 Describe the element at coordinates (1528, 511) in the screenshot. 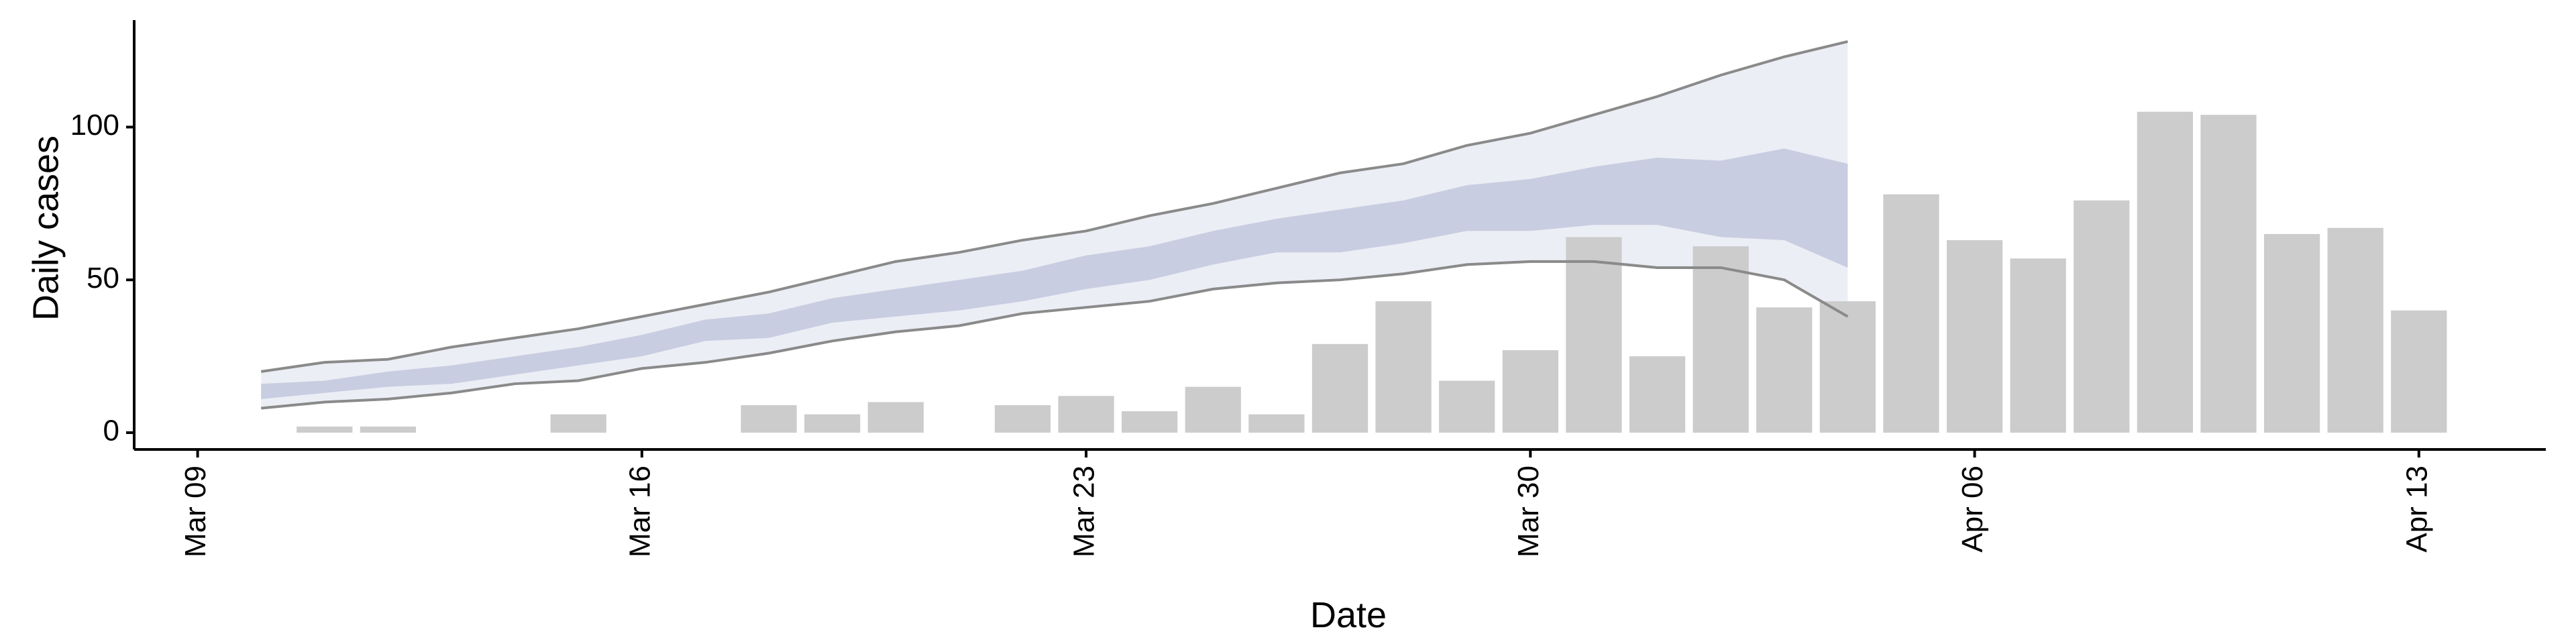

I see `x-tick-label: Mar 30` at that location.